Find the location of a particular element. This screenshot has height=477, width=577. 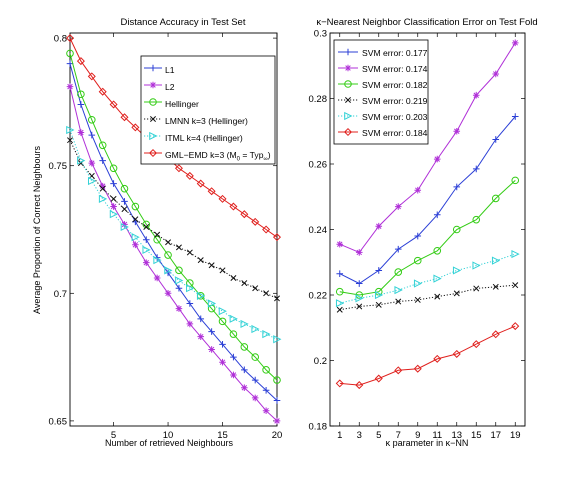

legend-label: SVM error: 0.184 is located at coordinates (395, 133).